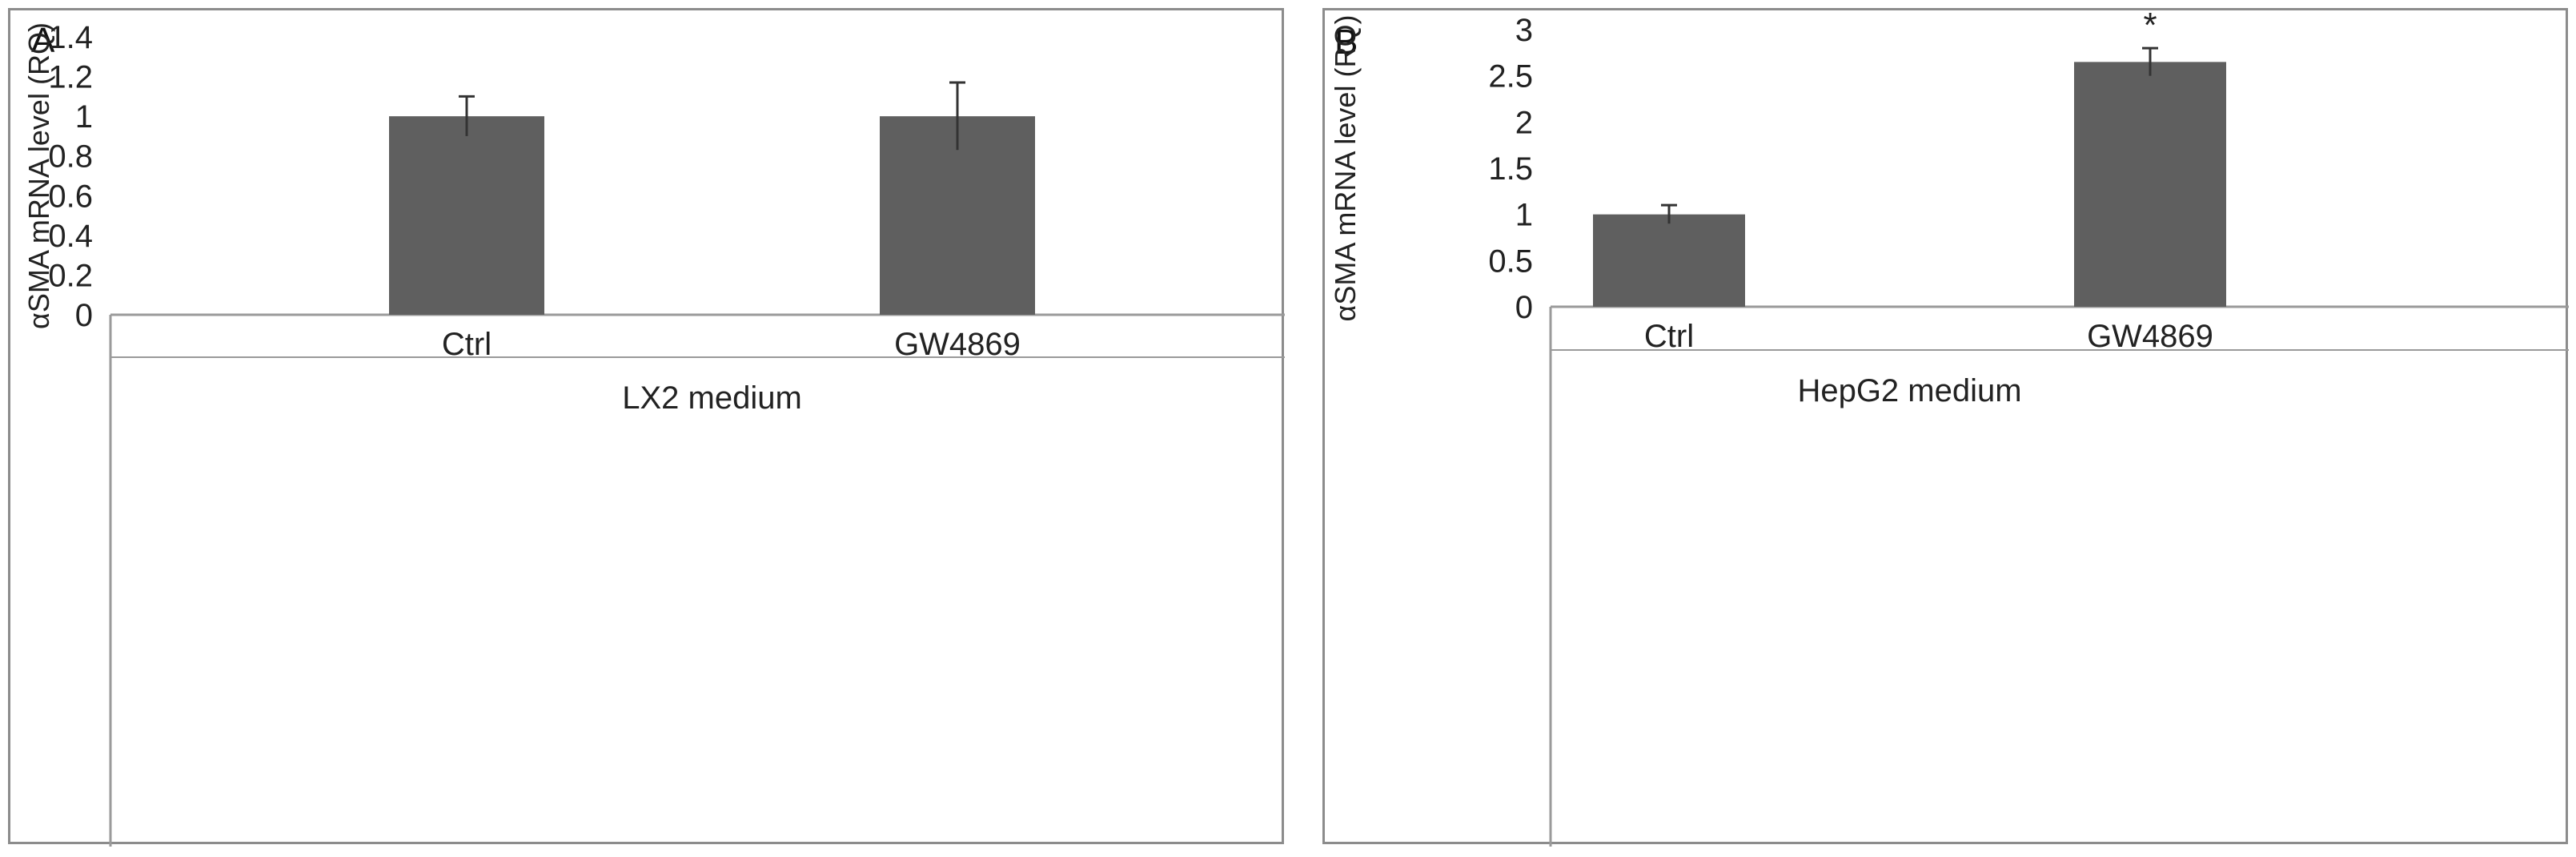  What do you see at coordinates (1909, 390) in the screenshot?
I see `group-label: HepG2 medium` at bounding box center [1909, 390].